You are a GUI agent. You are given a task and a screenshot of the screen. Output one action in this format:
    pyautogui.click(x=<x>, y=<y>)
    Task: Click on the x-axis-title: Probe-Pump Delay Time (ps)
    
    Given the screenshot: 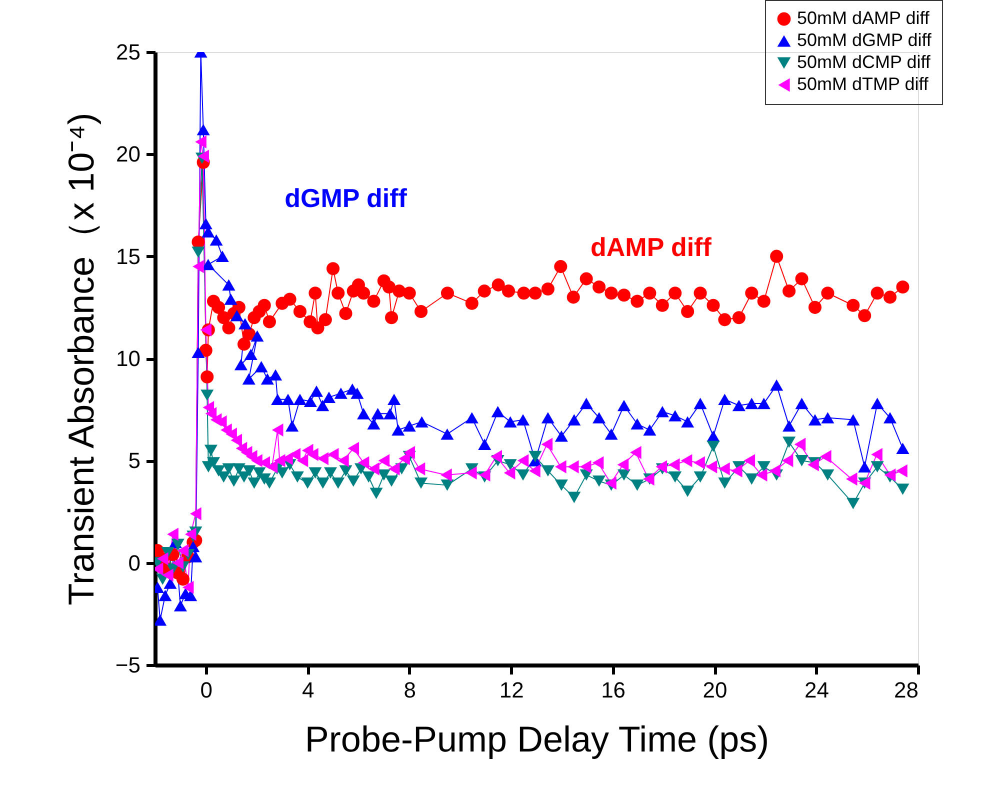 What is the action you would take?
    pyautogui.click(x=537, y=739)
    